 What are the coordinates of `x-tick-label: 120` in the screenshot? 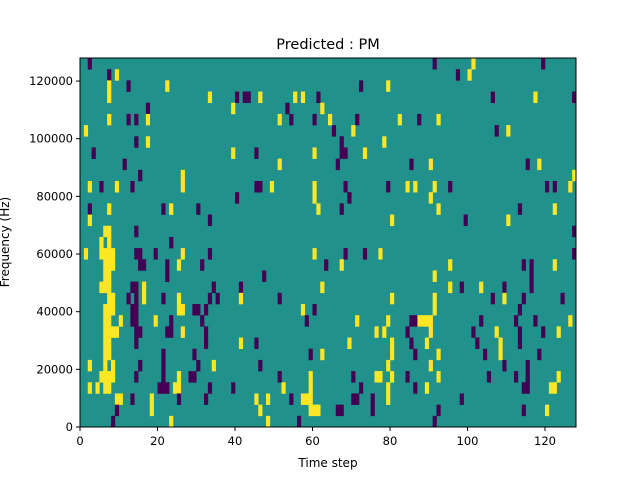 It's located at (545, 441).